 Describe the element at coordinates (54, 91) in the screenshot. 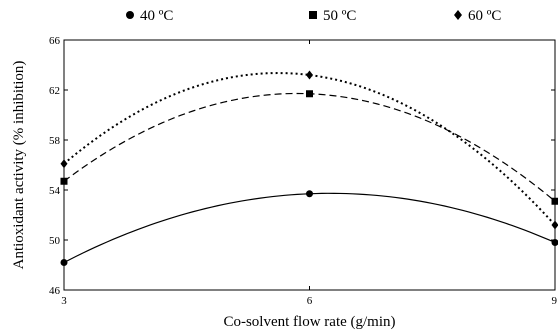

I see `y-tick-label-4: 62` at that location.